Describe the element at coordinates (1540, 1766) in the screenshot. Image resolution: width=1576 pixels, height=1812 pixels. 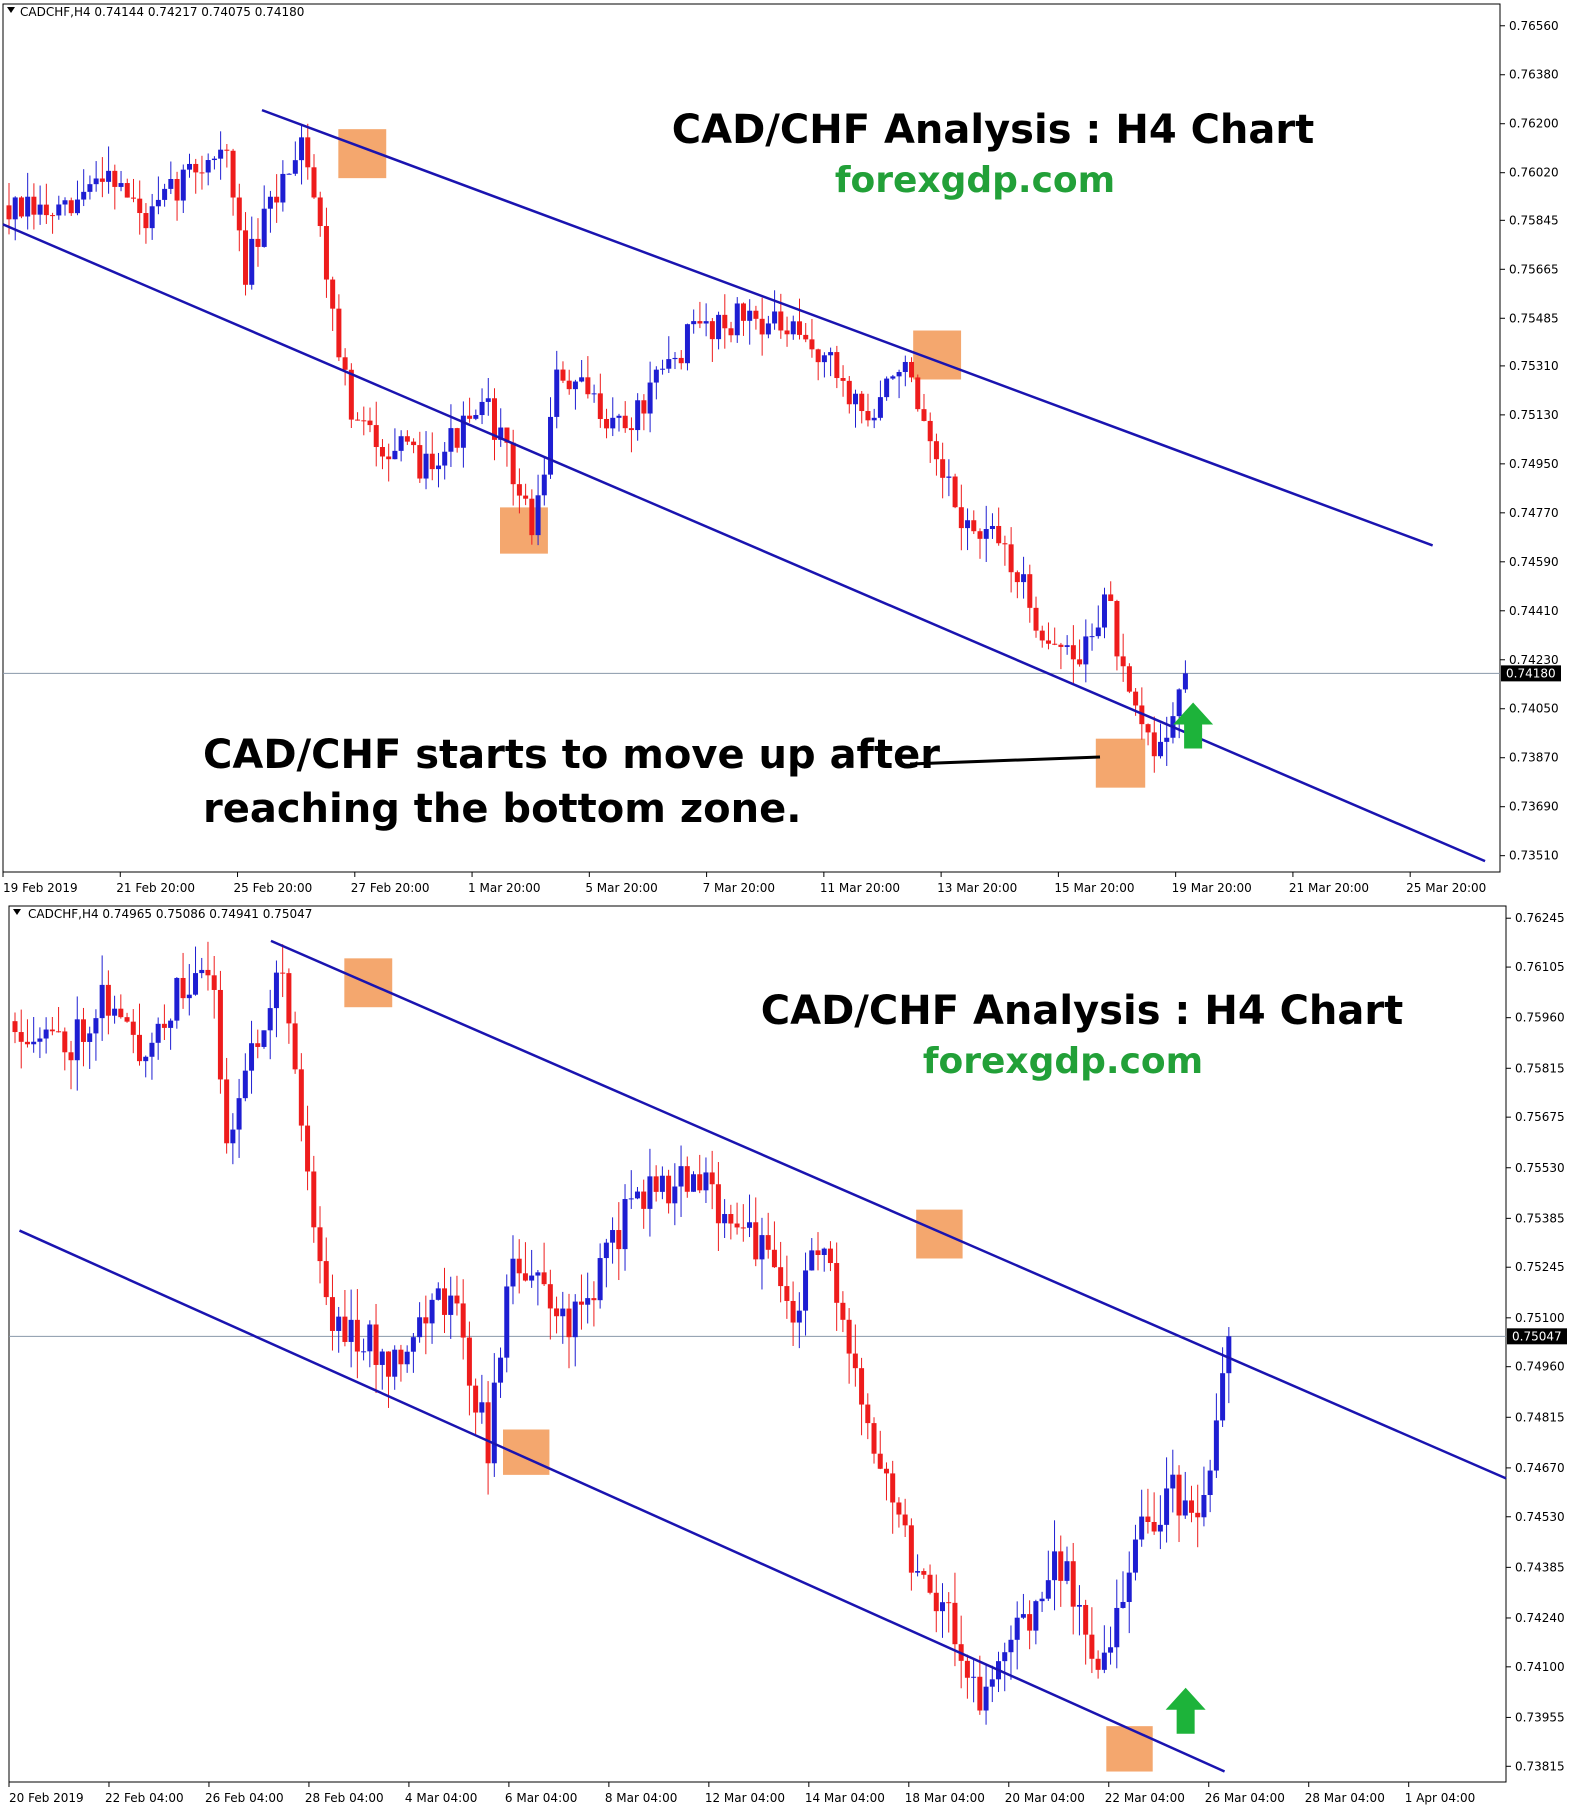
I see `y-tick-label: 0.73815` at that location.